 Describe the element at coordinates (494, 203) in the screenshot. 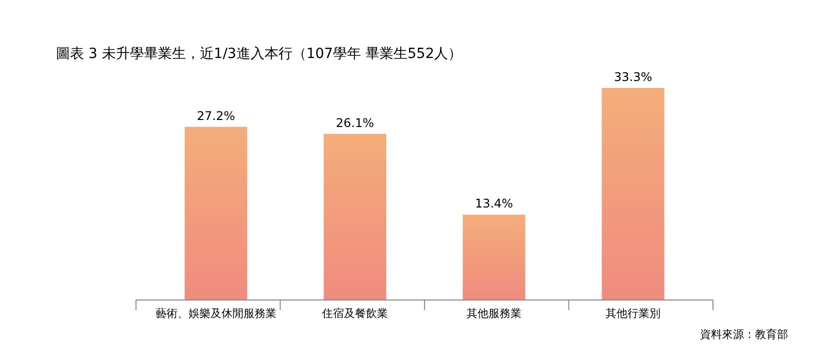

I see `data-label: 13.4%` at that location.